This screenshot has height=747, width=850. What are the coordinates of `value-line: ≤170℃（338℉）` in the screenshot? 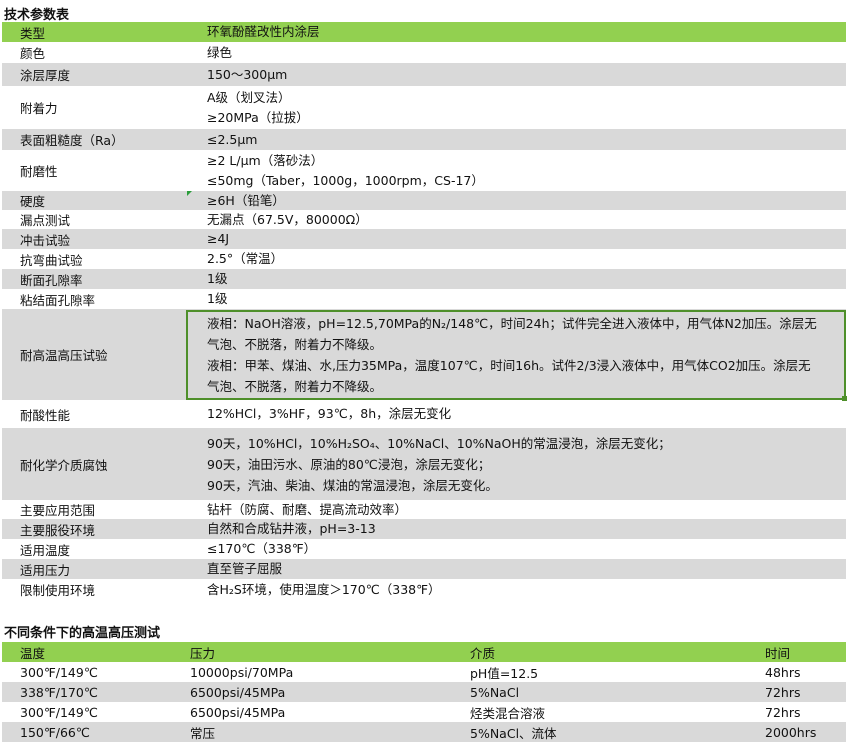 It's located at (262, 548).